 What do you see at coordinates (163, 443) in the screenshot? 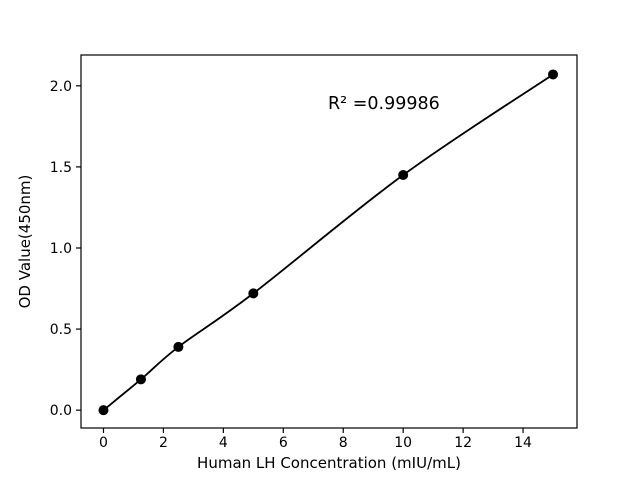
I see `x-tick-label: 2` at bounding box center [163, 443].